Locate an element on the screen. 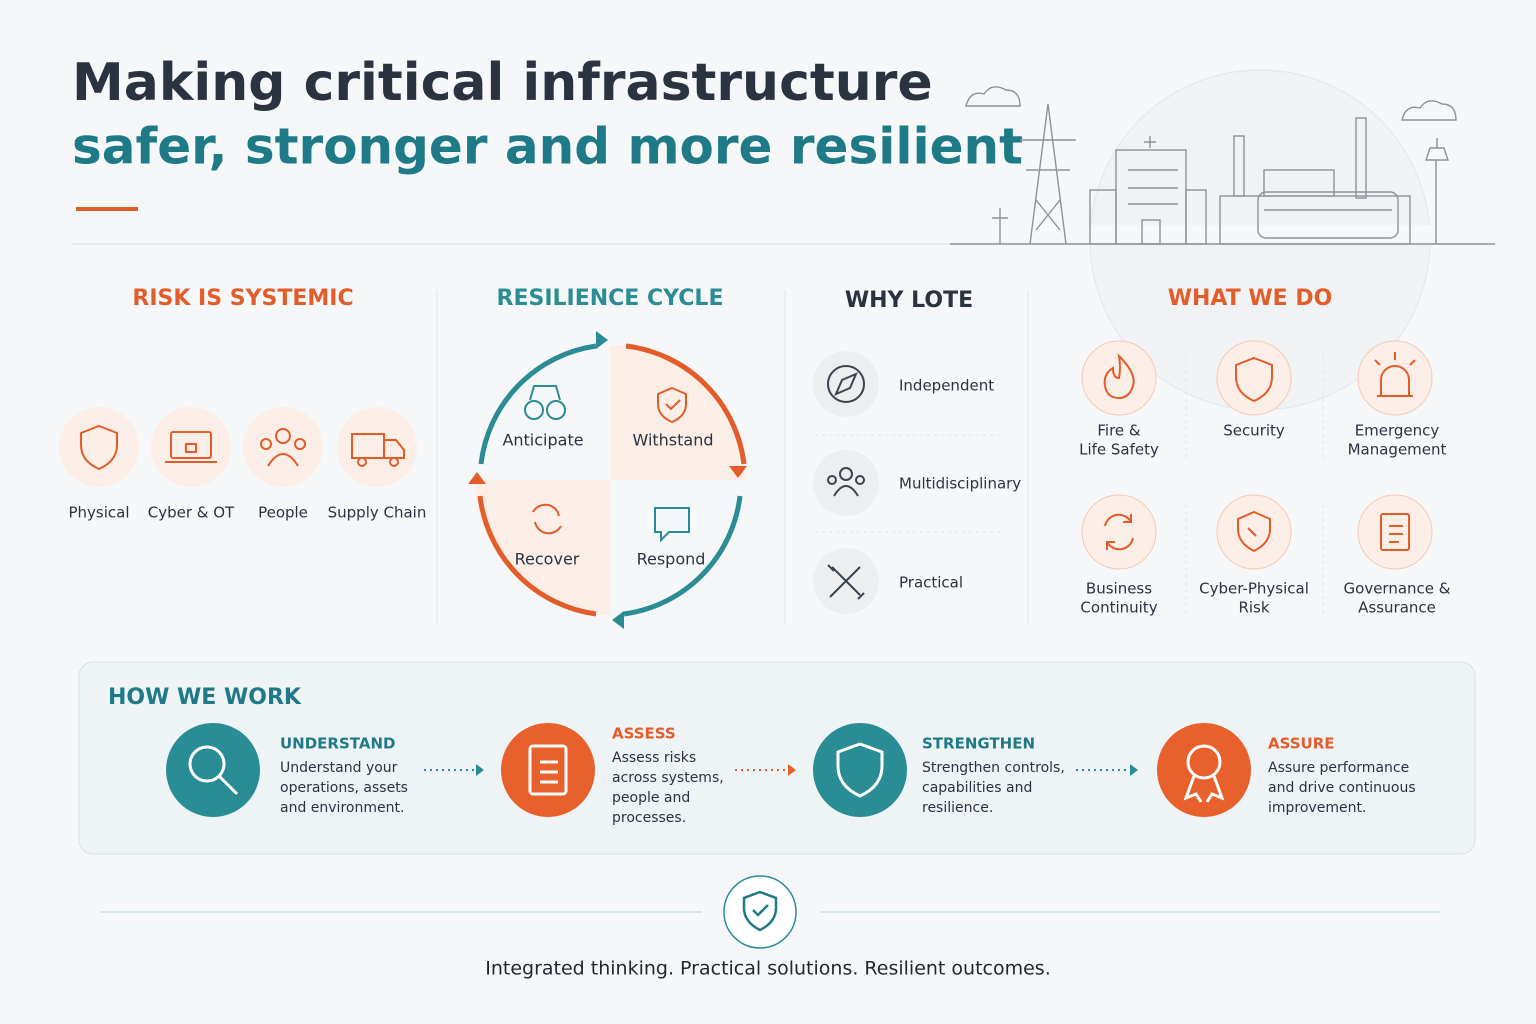 The image size is (1536, 1024). what-label: Business is located at coordinates (1119, 589).